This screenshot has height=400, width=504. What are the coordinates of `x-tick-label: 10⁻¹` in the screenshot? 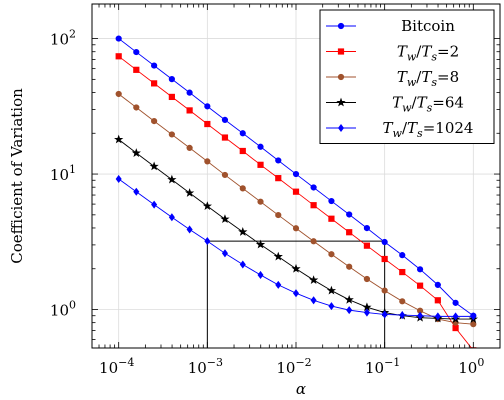 It's located at (382, 366).